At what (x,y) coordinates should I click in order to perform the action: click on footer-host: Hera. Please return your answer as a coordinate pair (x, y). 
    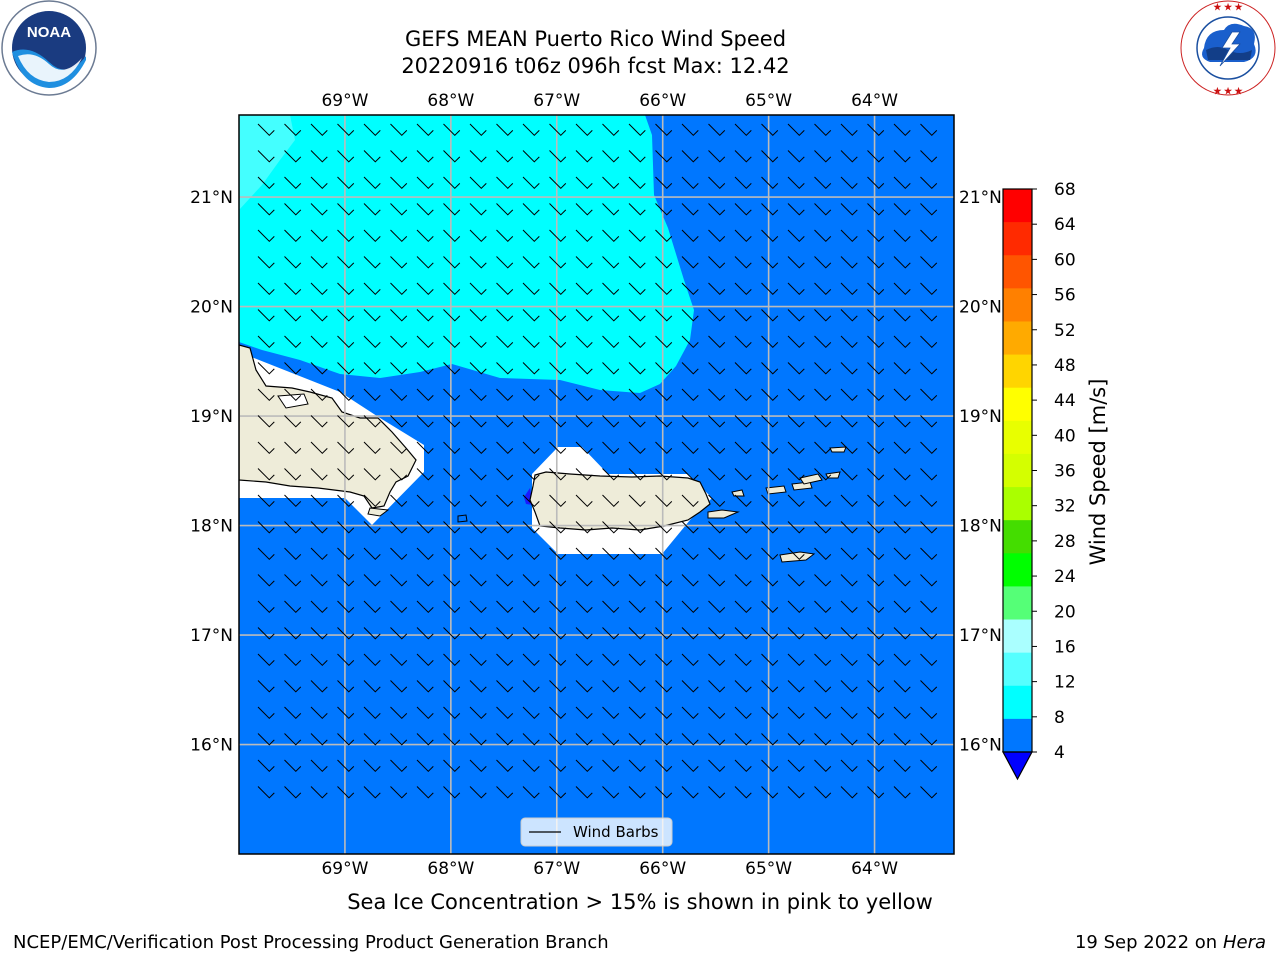
    Looking at the image, I should click on (1244, 942).